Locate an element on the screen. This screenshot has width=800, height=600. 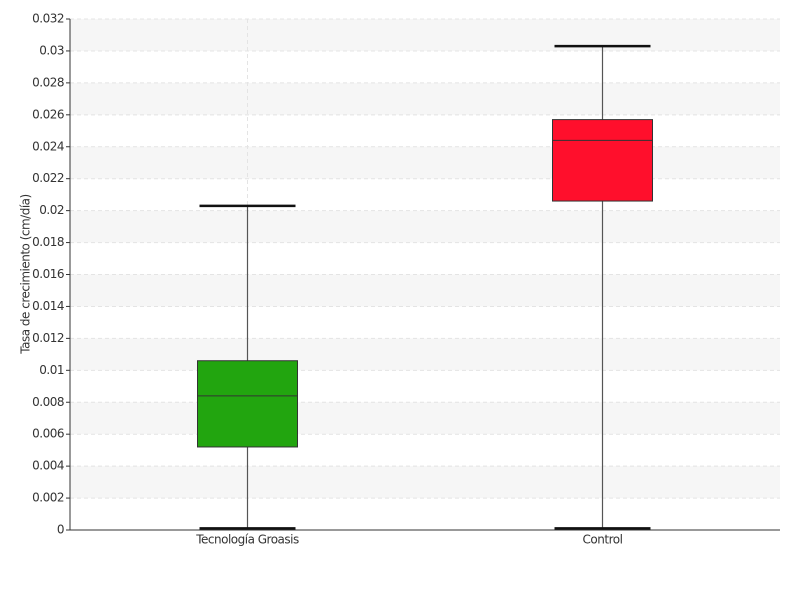
y-tick-label: 0.016 is located at coordinates (48, 274).